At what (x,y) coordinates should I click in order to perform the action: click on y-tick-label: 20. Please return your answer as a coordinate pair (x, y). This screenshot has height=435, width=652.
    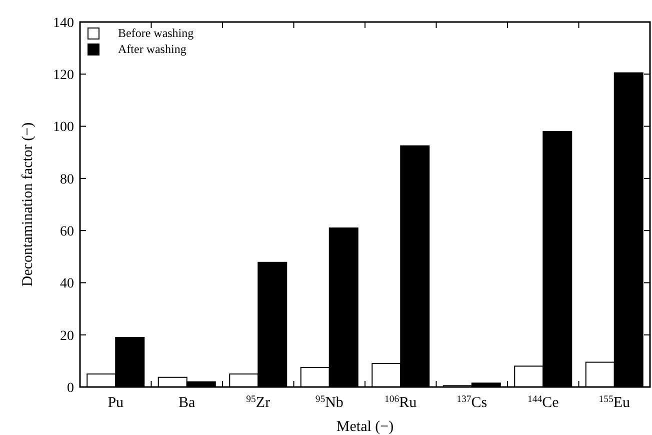
    Looking at the image, I should click on (67, 336).